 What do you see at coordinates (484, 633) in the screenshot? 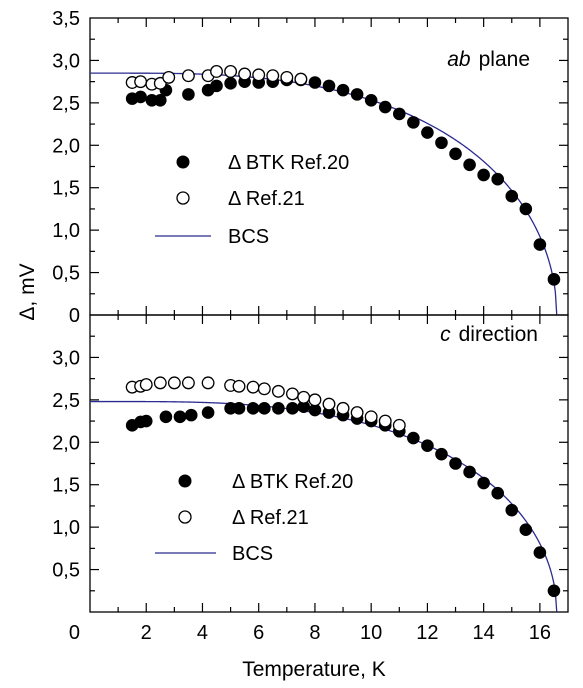
I see `x-tick-label: 14` at bounding box center [484, 633].